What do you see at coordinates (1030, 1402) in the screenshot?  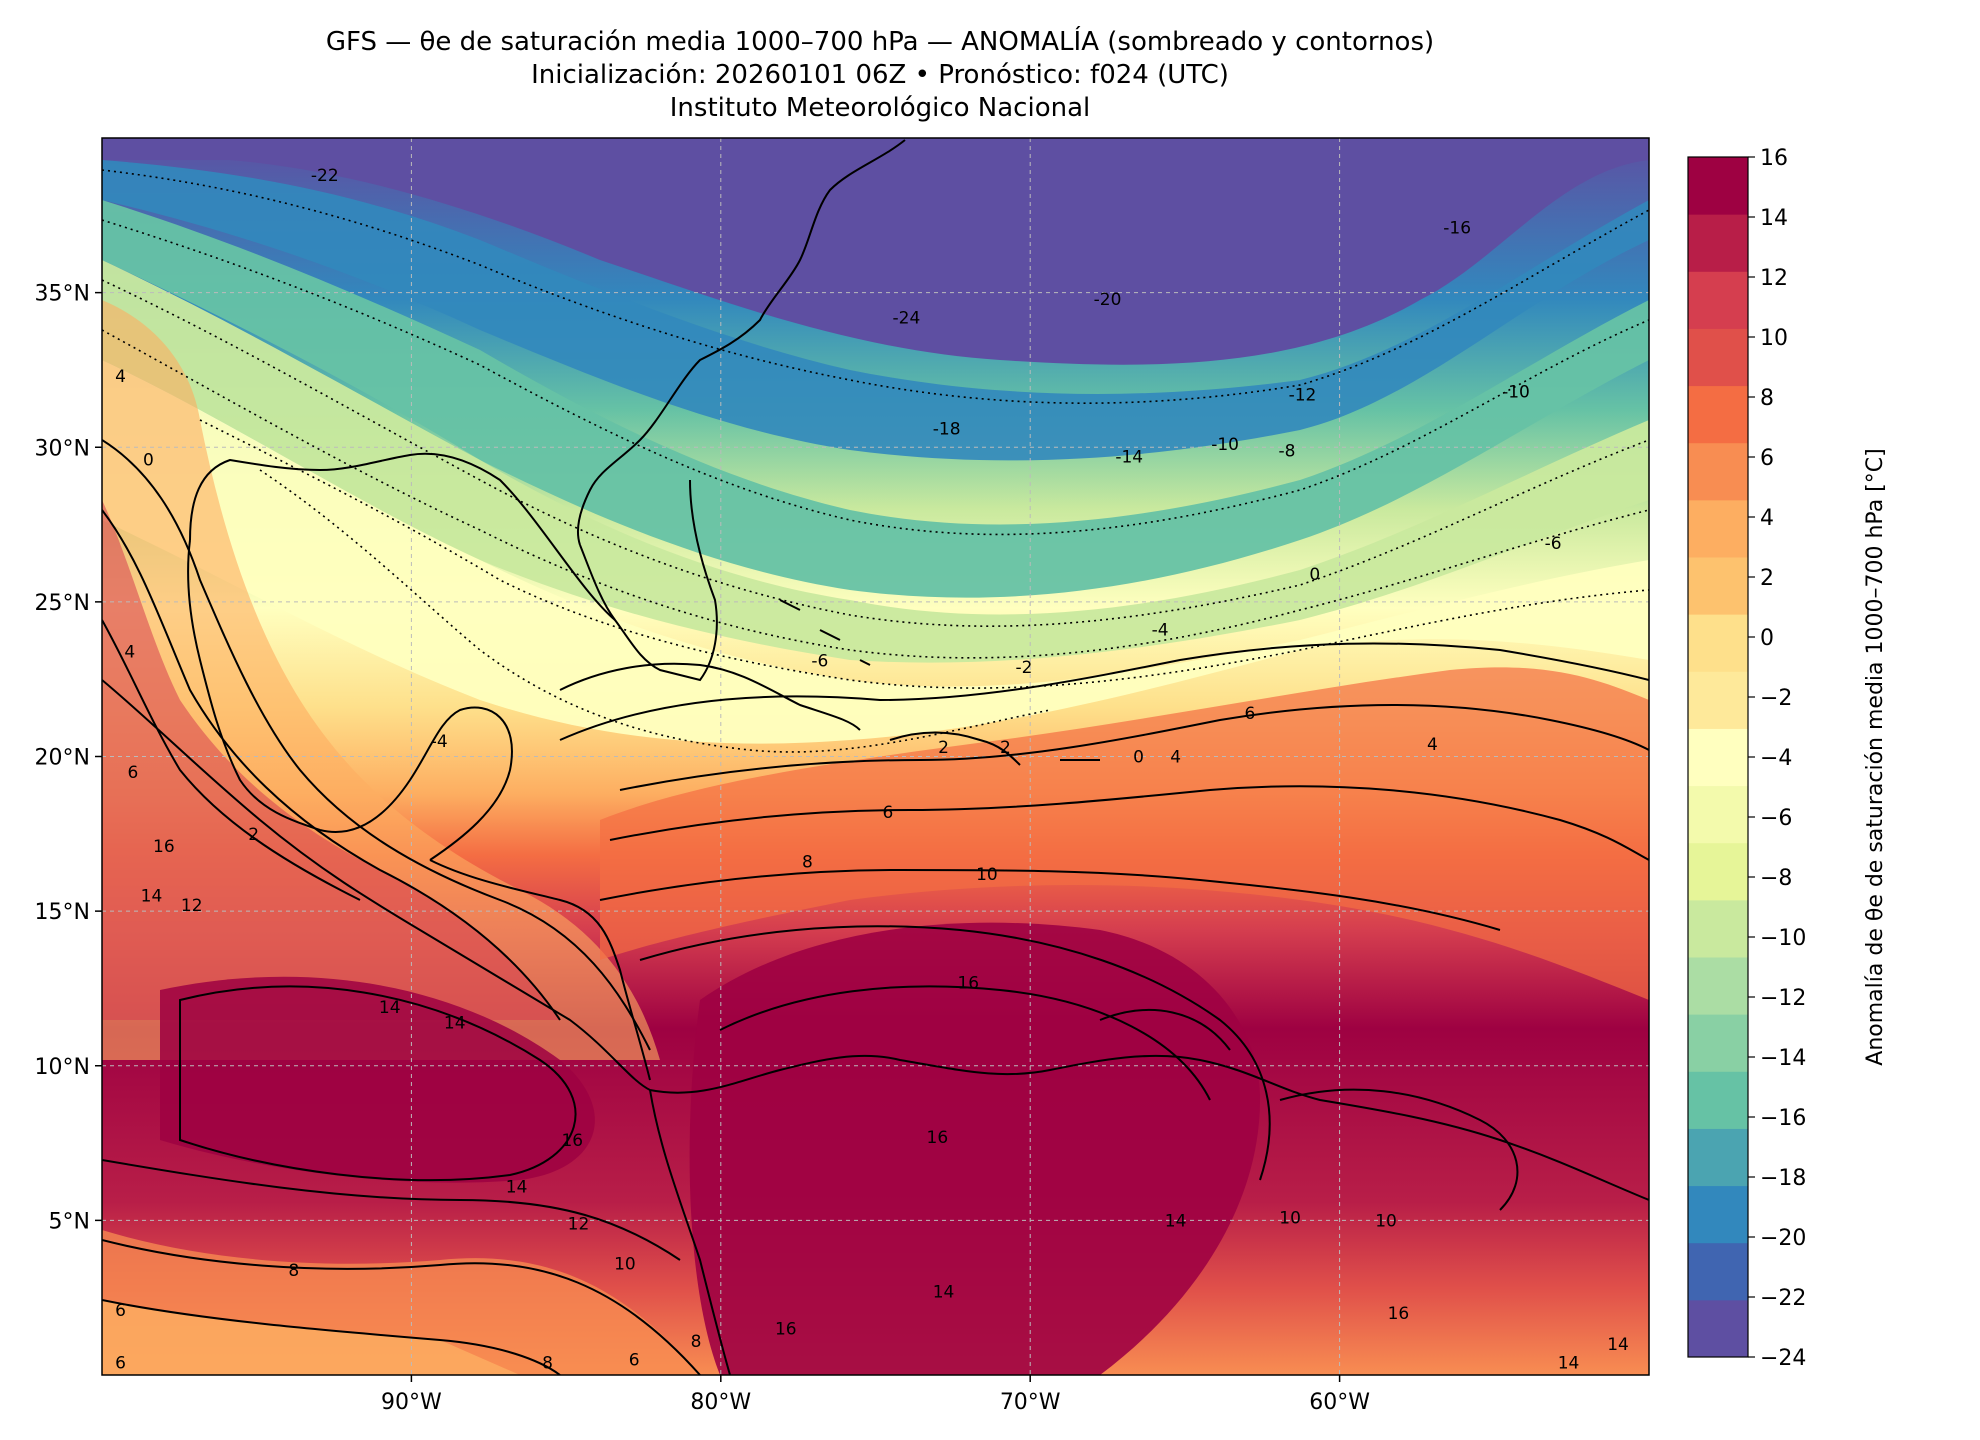 I see `x-tick-label: 70°W` at bounding box center [1030, 1402].